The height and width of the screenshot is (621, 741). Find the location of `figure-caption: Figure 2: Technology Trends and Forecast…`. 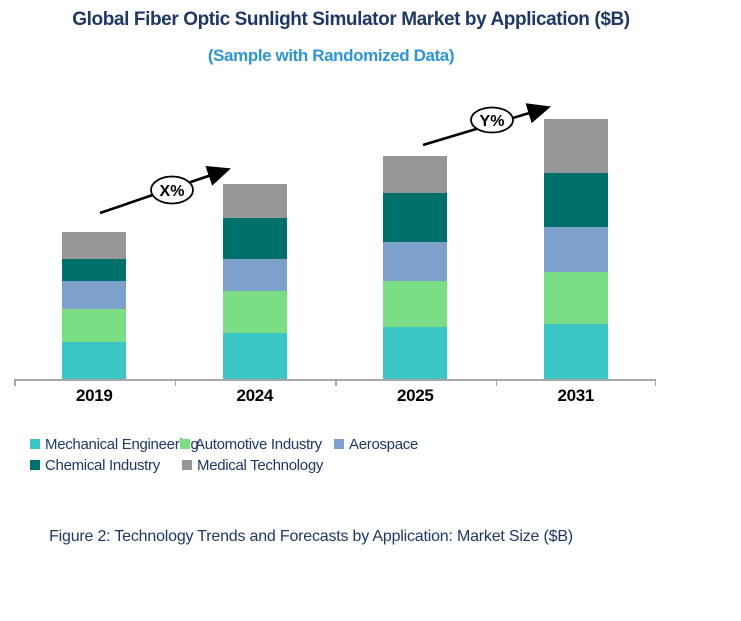

figure-caption: Figure 2: Technology Trends and Forecast… is located at coordinates (311, 536).